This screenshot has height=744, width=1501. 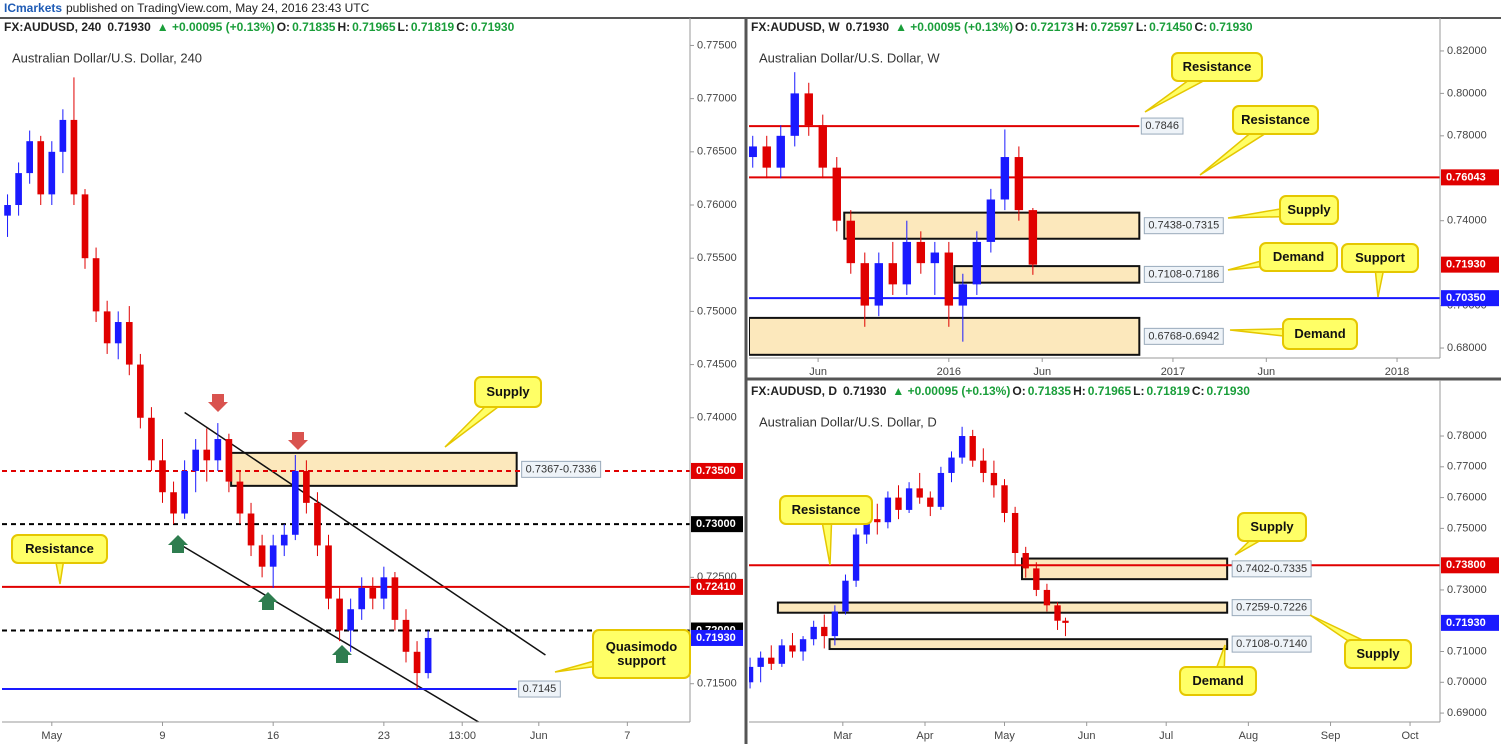 I want to click on price-label: 0.73500, so click(x=716, y=471).